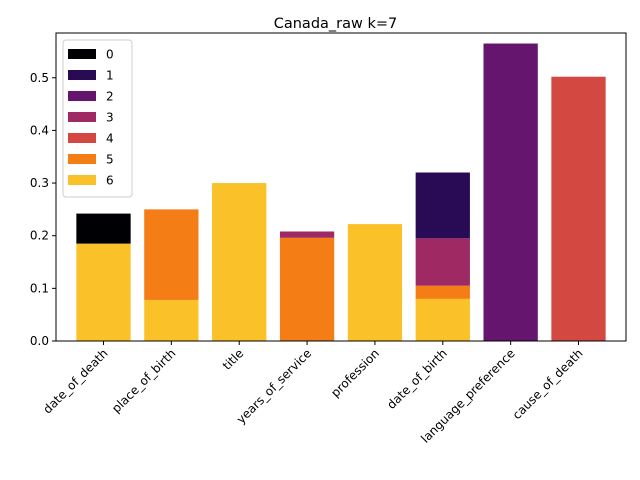 This screenshot has width=640, height=480. What do you see at coordinates (110, 118) in the screenshot?
I see `legend-label-3: 3` at bounding box center [110, 118].